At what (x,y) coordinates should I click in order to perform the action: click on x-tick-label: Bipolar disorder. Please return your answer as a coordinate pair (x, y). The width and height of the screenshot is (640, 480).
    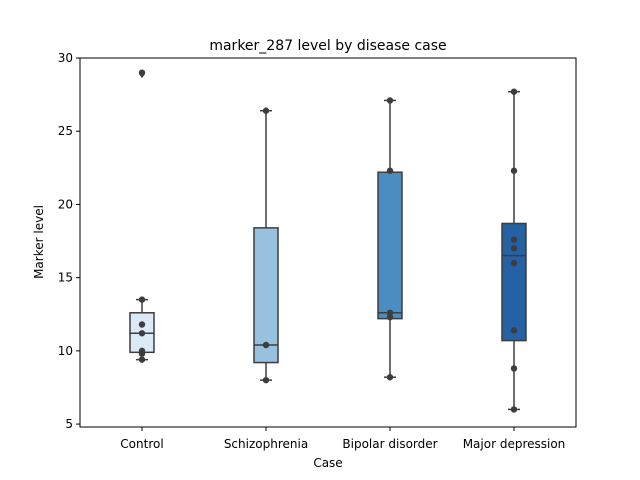
    Looking at the image, I should click on (389, 444).